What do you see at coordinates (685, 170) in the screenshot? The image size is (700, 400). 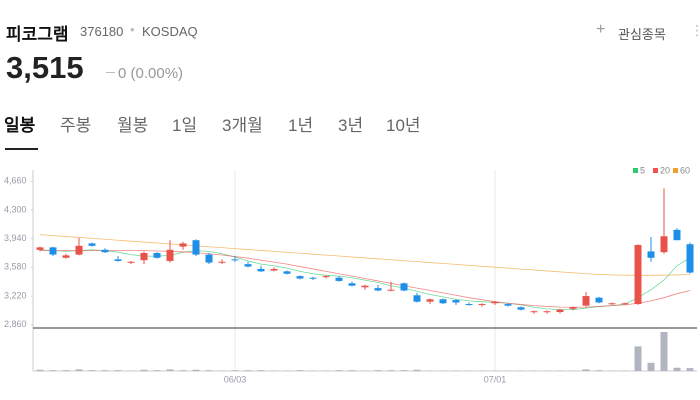 I see `legend-label: 60` at bounding box center [685, 170].